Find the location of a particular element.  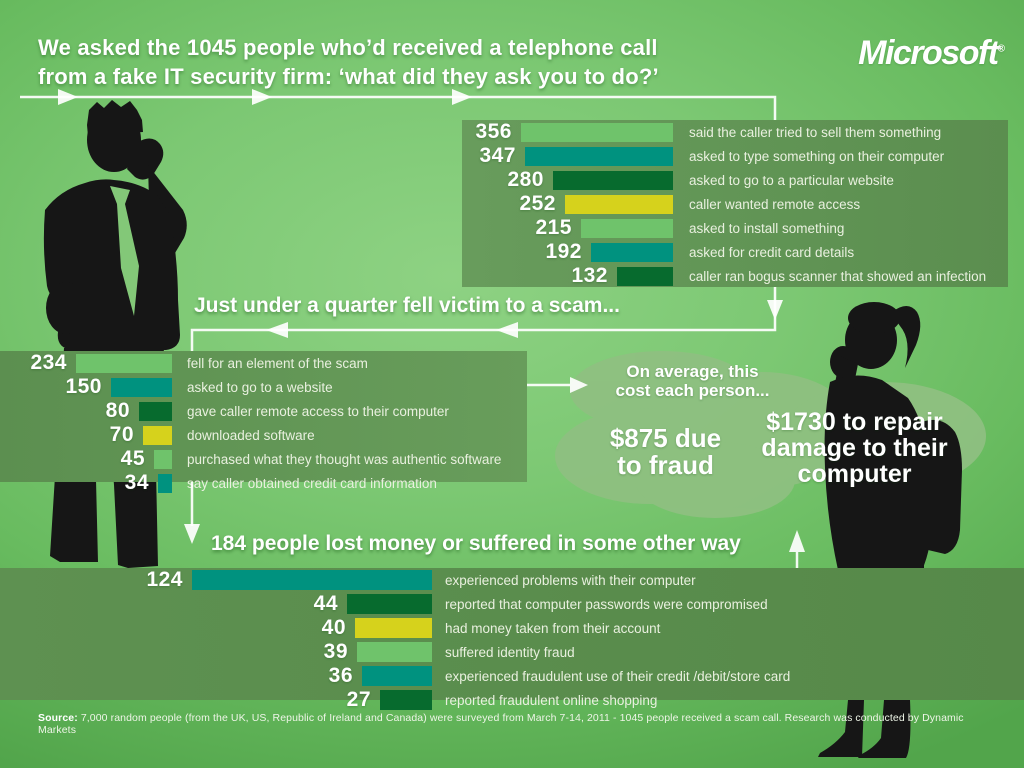

man-hair is located at coordinates (115, 118).